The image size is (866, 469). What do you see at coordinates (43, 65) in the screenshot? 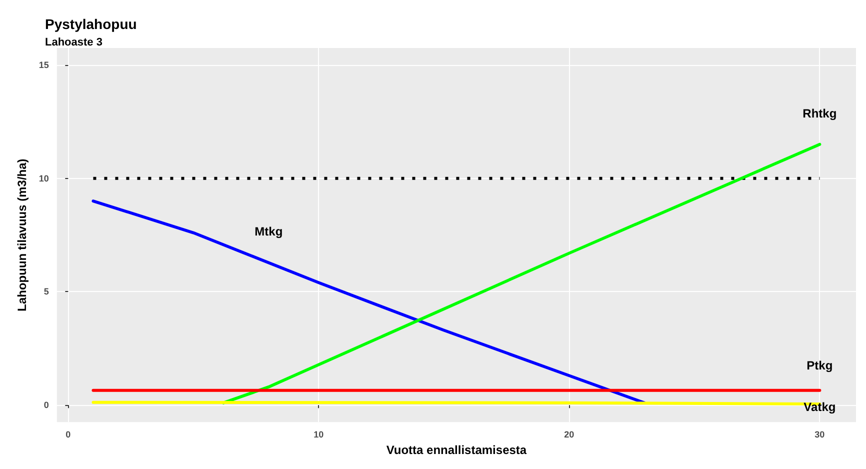
I see `y-tick-label: 15` at bounding box center [43, 65].